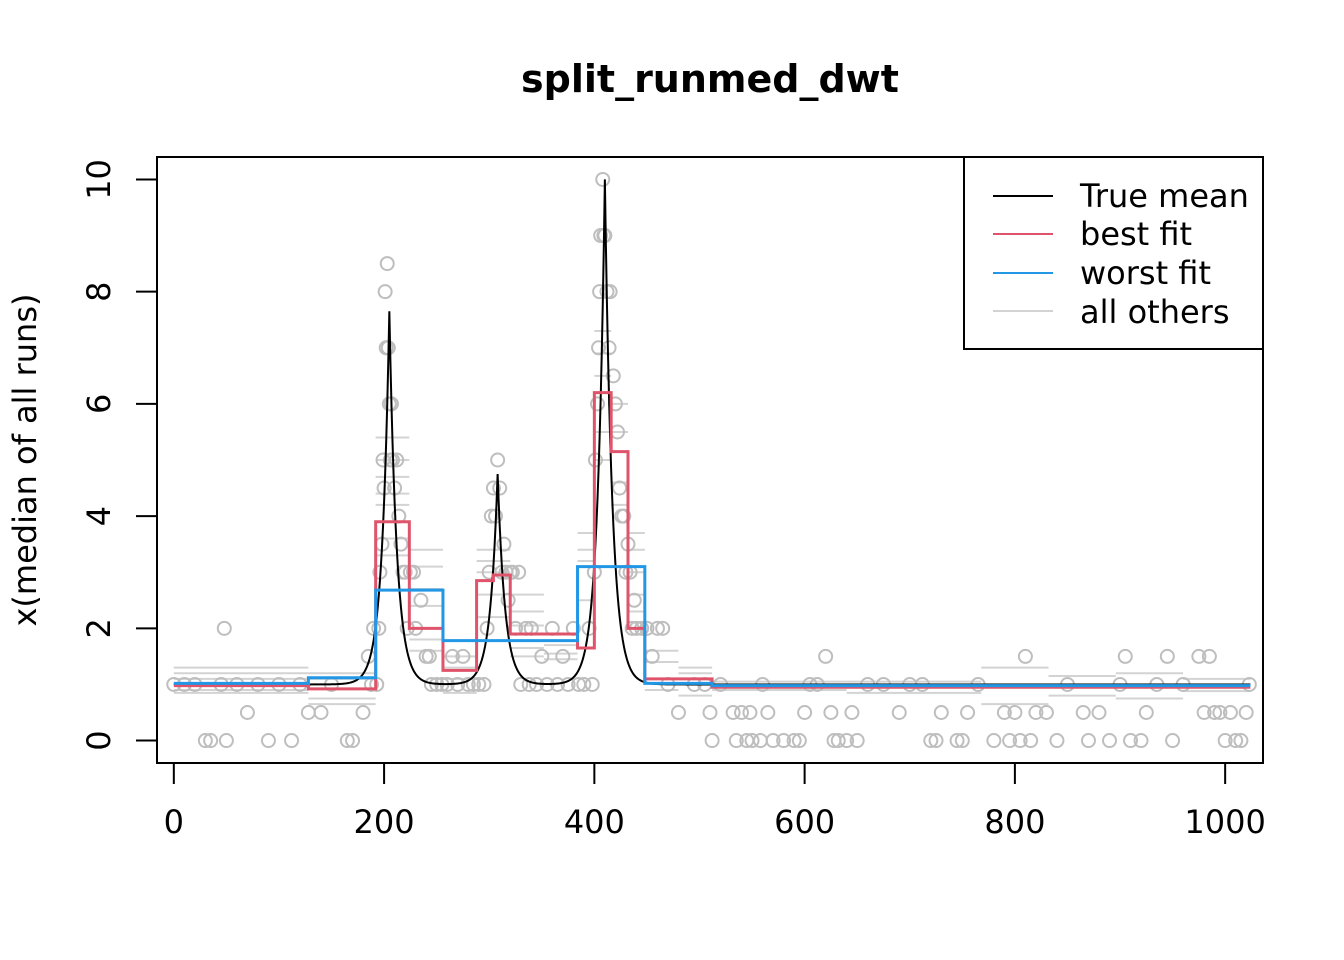  Describe the element at coordinates (594, 822) in the screenshot. I see `x-tick-label: 400` at that location.